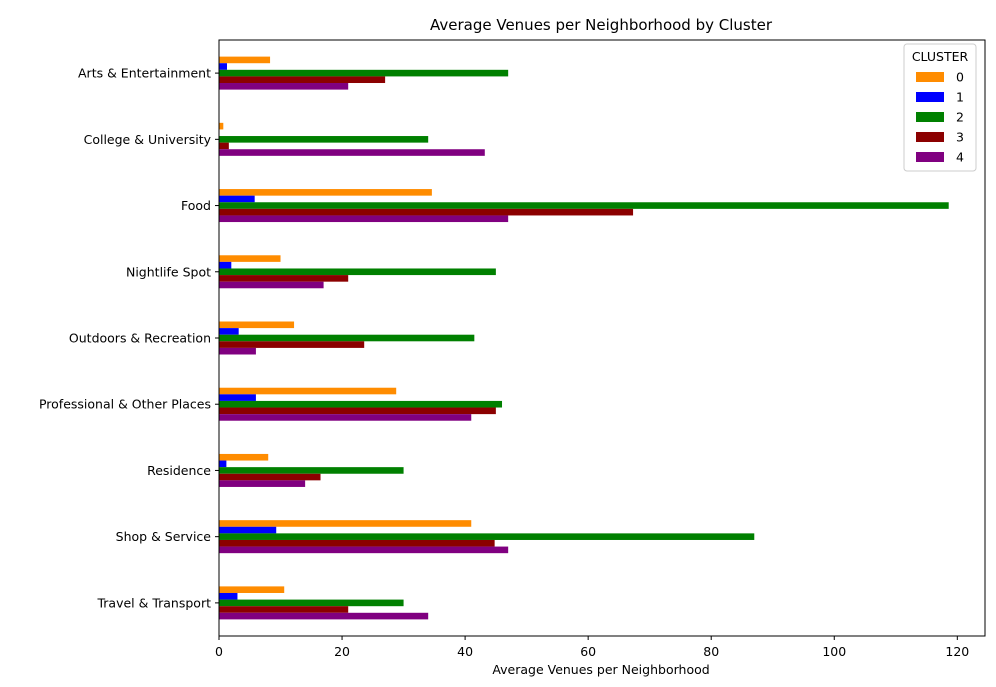 Image resolution: width=996 pixels, height=687 pixels. Describe the element at coordinates (148, 139) in the screenshot. I see `y-tick-label: College & University` at that location.